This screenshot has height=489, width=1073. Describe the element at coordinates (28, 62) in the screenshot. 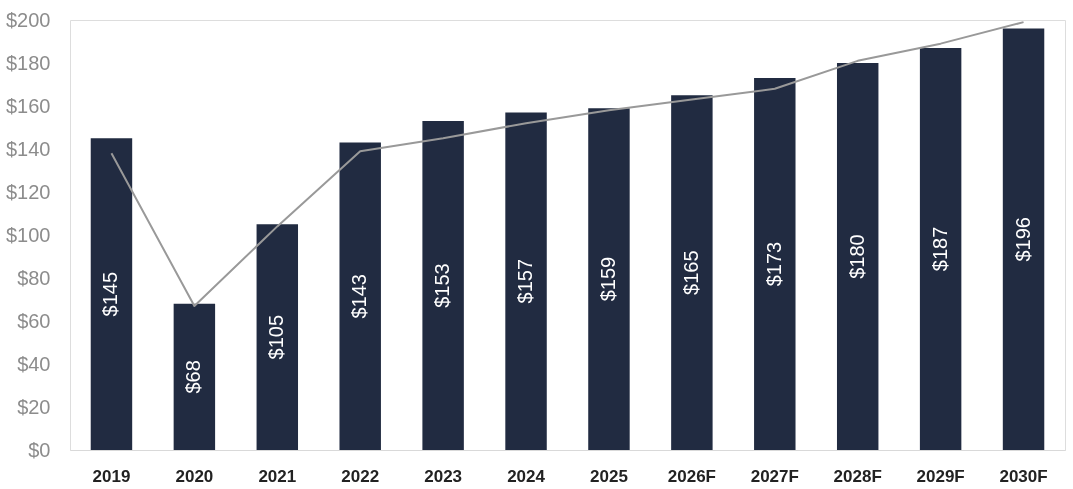

I see `y-tick-label: $180` at that location.